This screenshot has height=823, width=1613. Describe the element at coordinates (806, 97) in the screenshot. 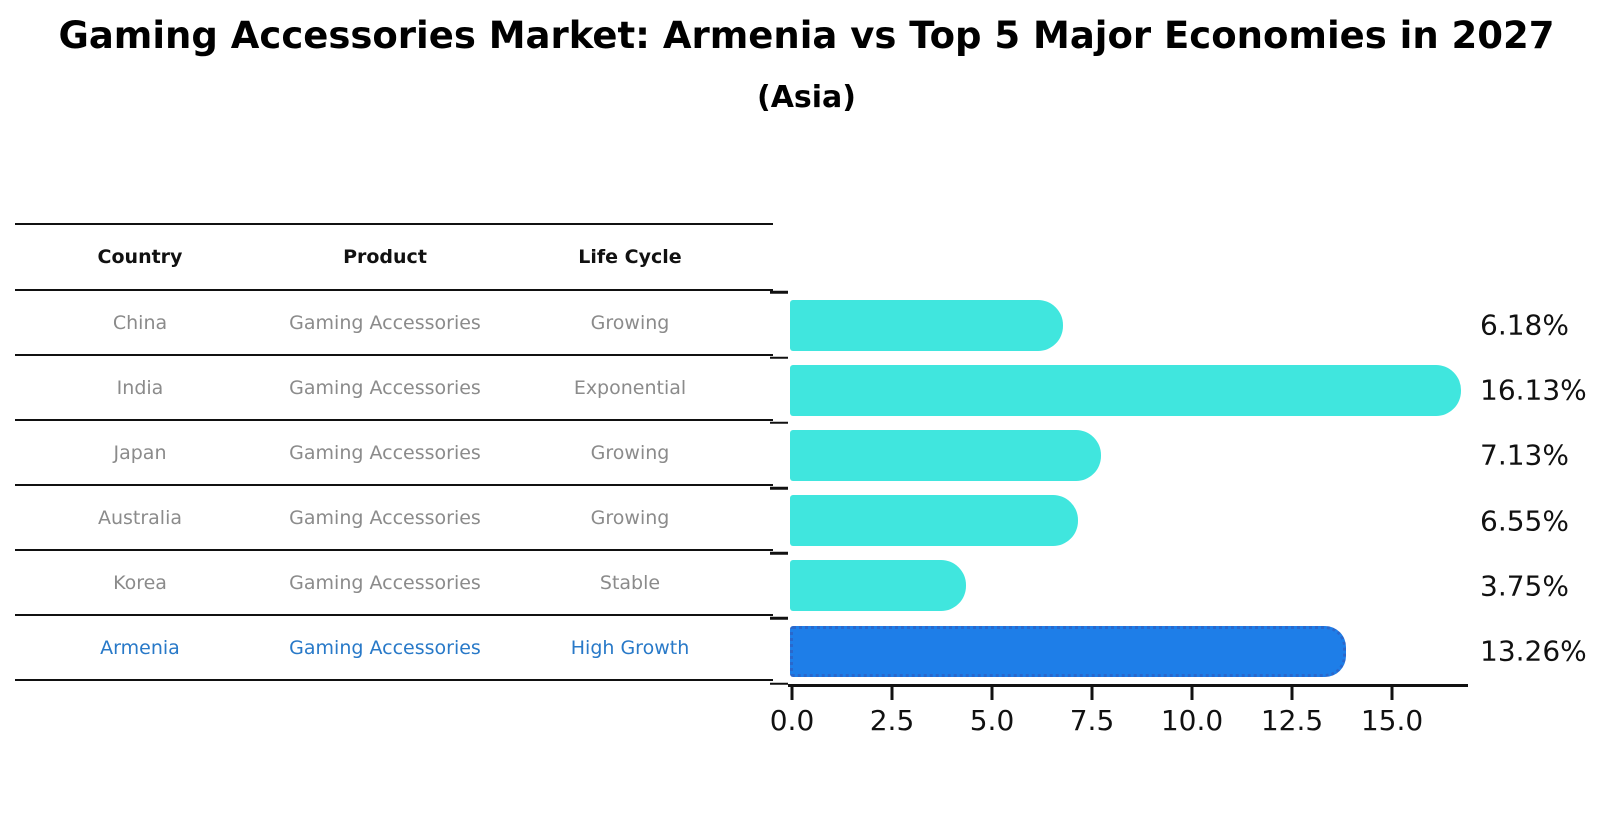

I see `chart-subtitle: (Asia)` at that location.